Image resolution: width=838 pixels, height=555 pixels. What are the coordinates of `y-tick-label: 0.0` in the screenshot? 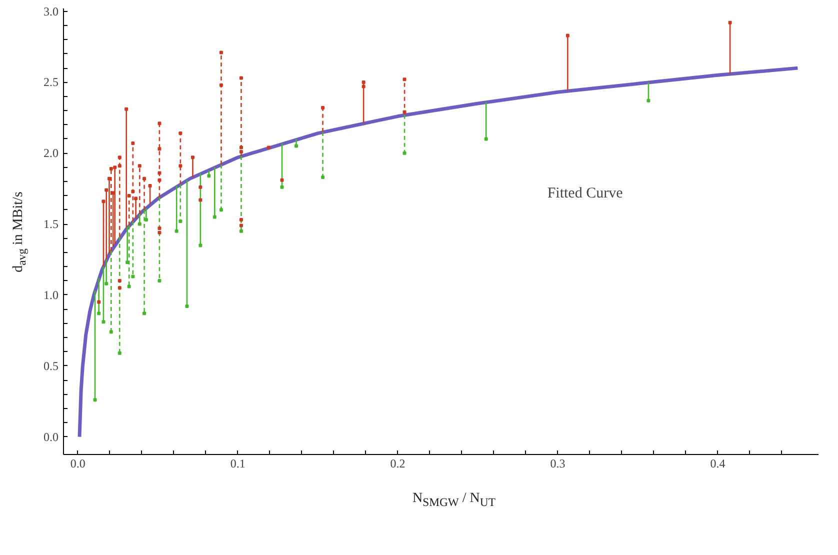 It's located at (51, 437).